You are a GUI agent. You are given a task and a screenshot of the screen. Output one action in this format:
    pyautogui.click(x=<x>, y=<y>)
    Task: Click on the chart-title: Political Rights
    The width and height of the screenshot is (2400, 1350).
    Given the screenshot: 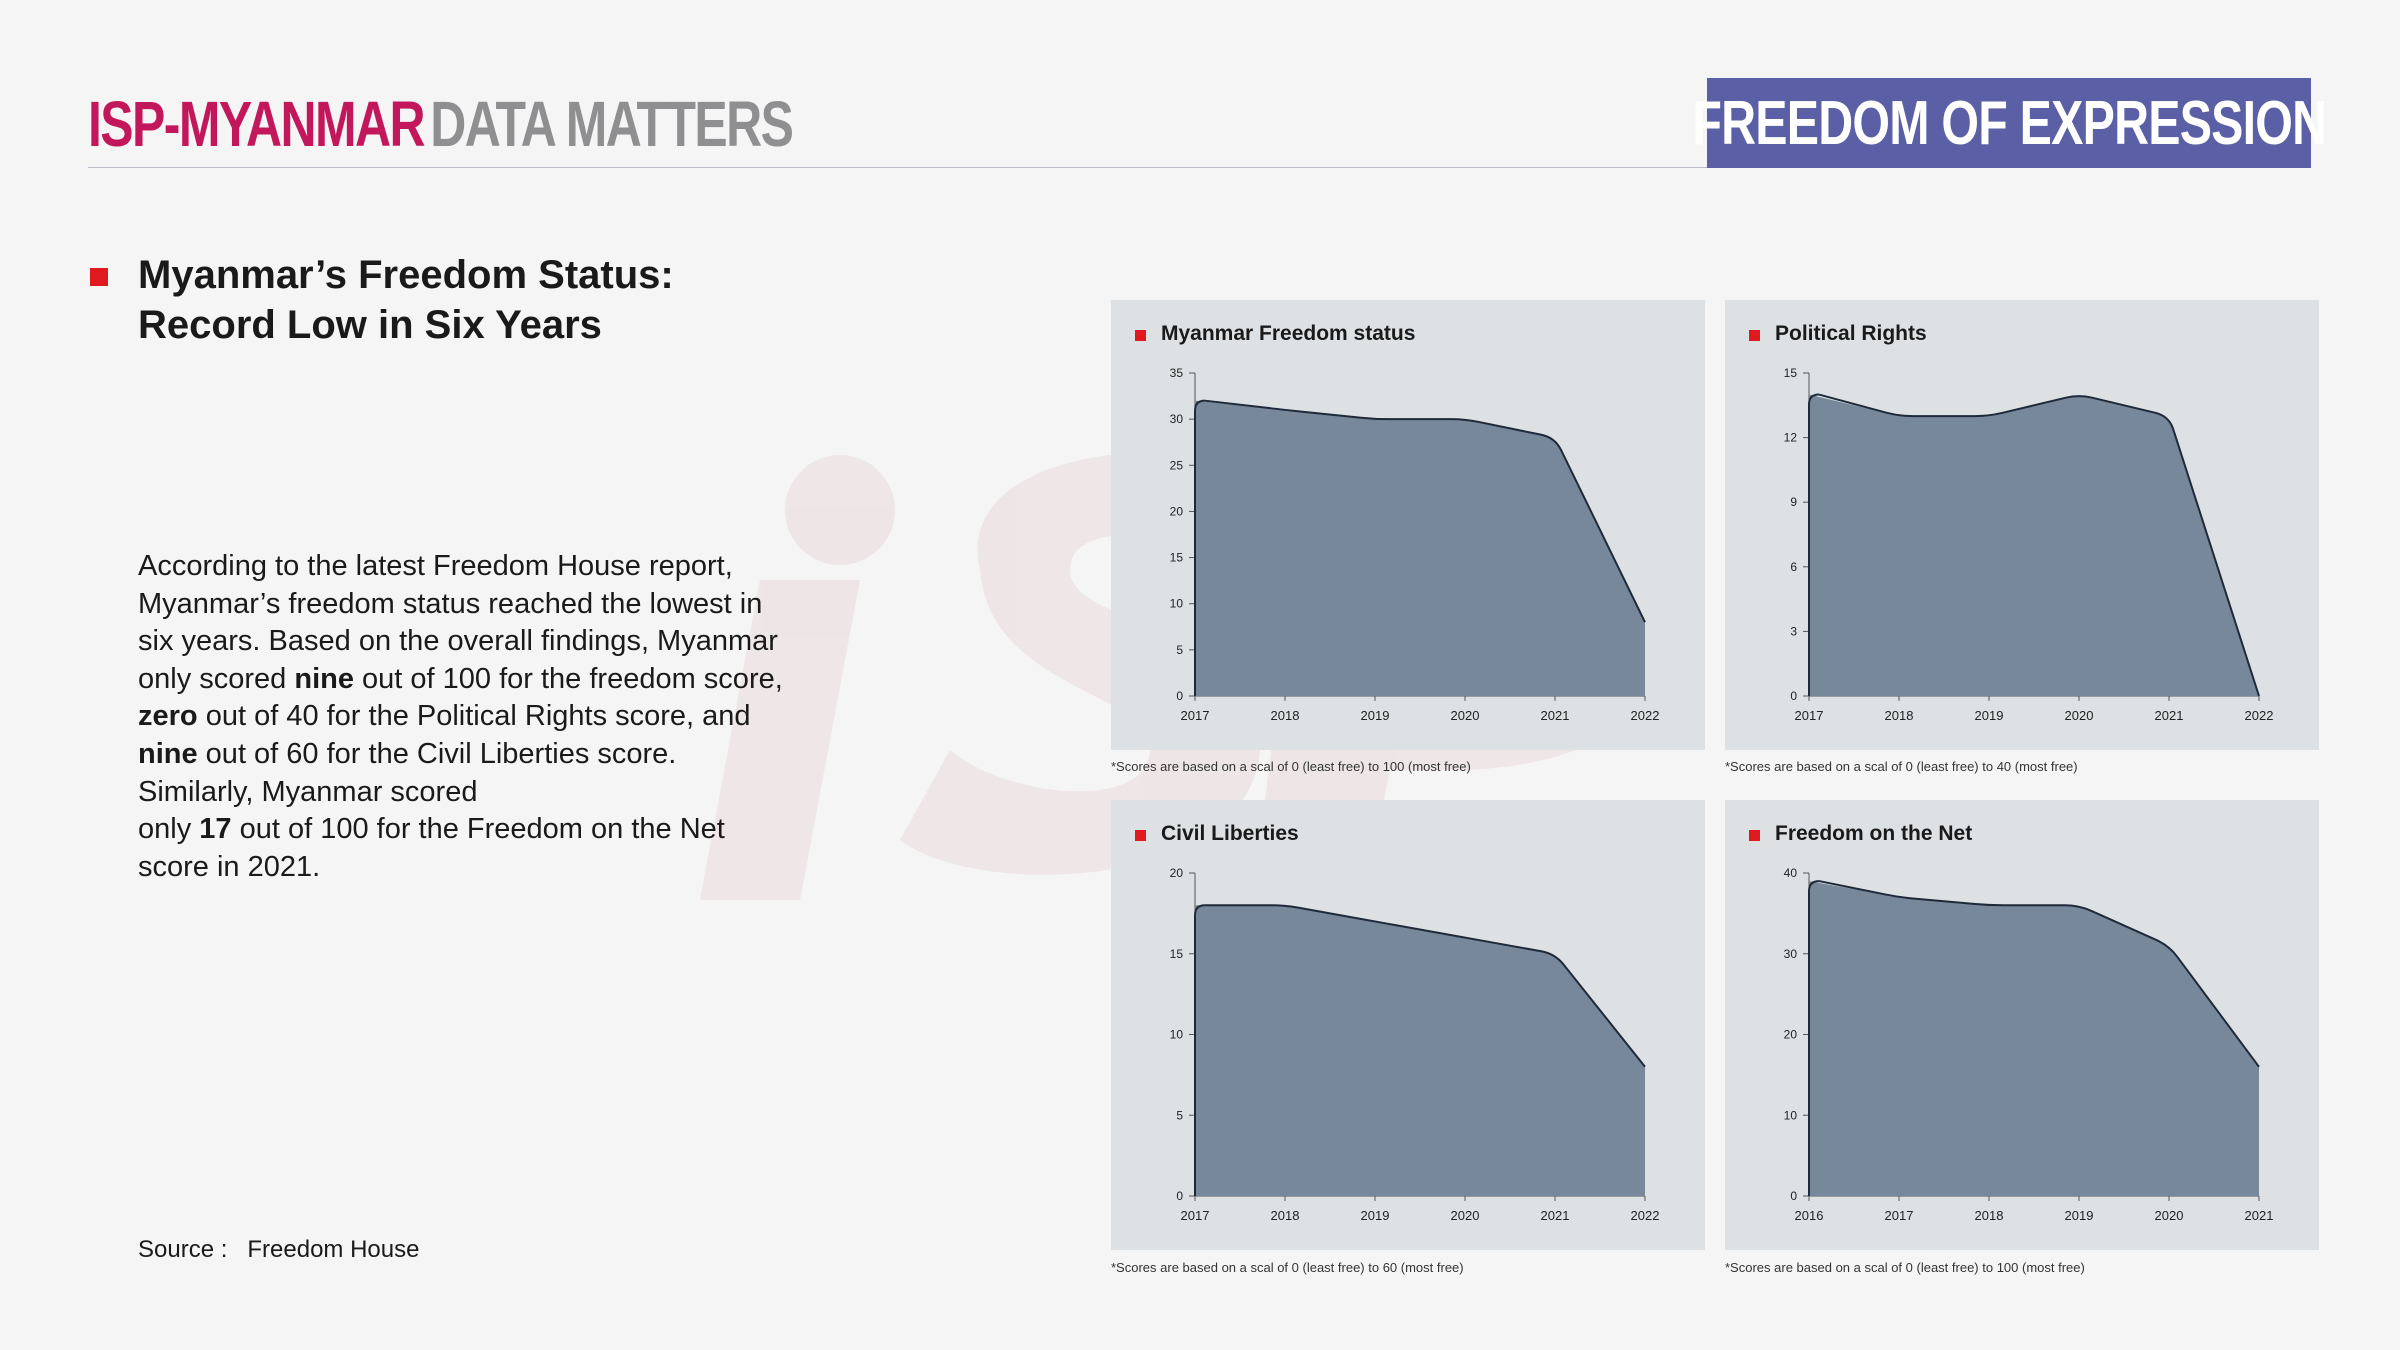 What is the action you would take?
    pyautogui.click(x=1851, y=333)
    